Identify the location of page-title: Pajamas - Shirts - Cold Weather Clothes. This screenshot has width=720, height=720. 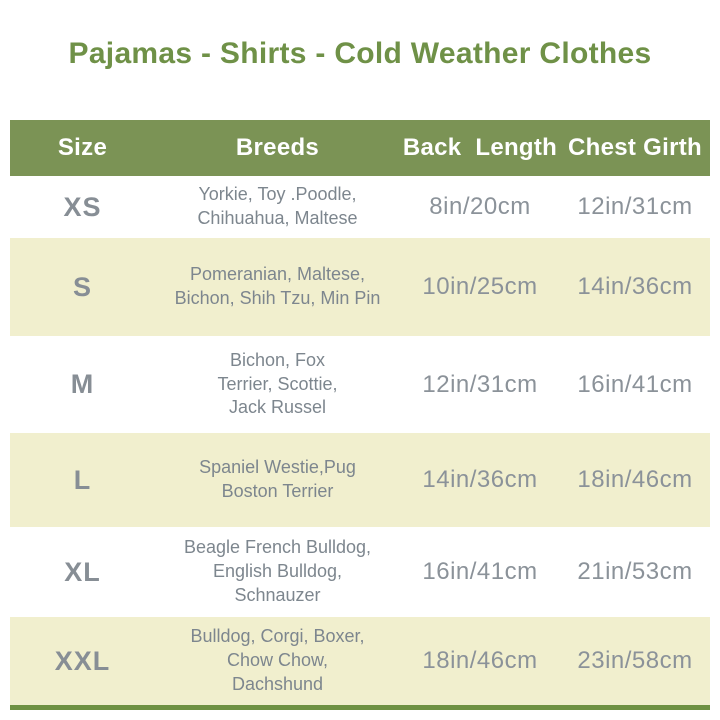
(360, 53).